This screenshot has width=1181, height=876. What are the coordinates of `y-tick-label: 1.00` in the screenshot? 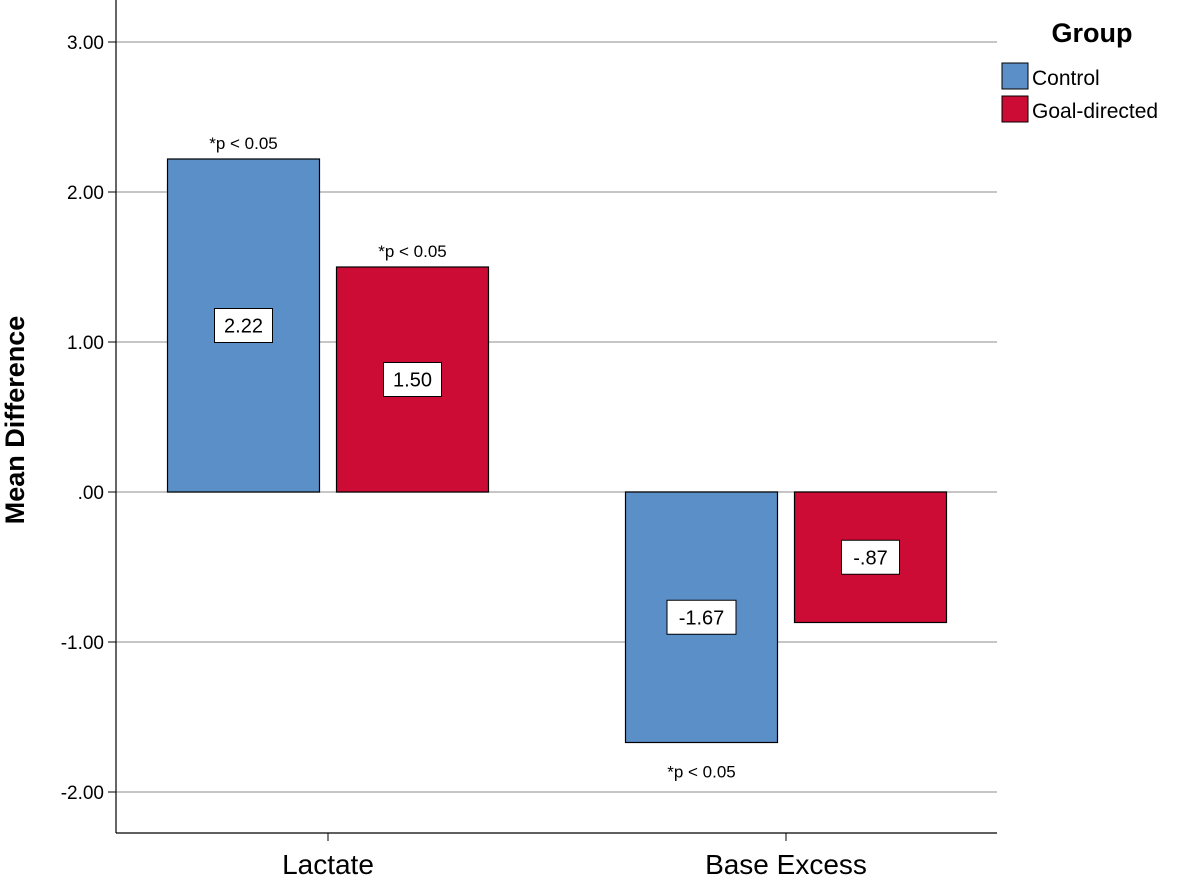 It's located at (85, 343).